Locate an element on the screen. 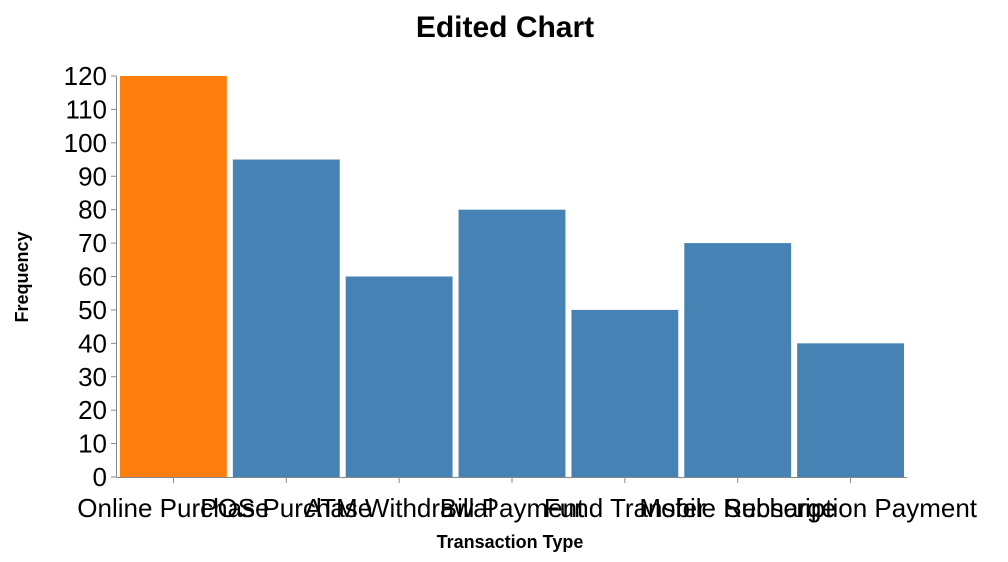 Image resolution: width=1008 pixels, height=562 pixels. y-tick-label: 30 is located at coordinates (92, 377).